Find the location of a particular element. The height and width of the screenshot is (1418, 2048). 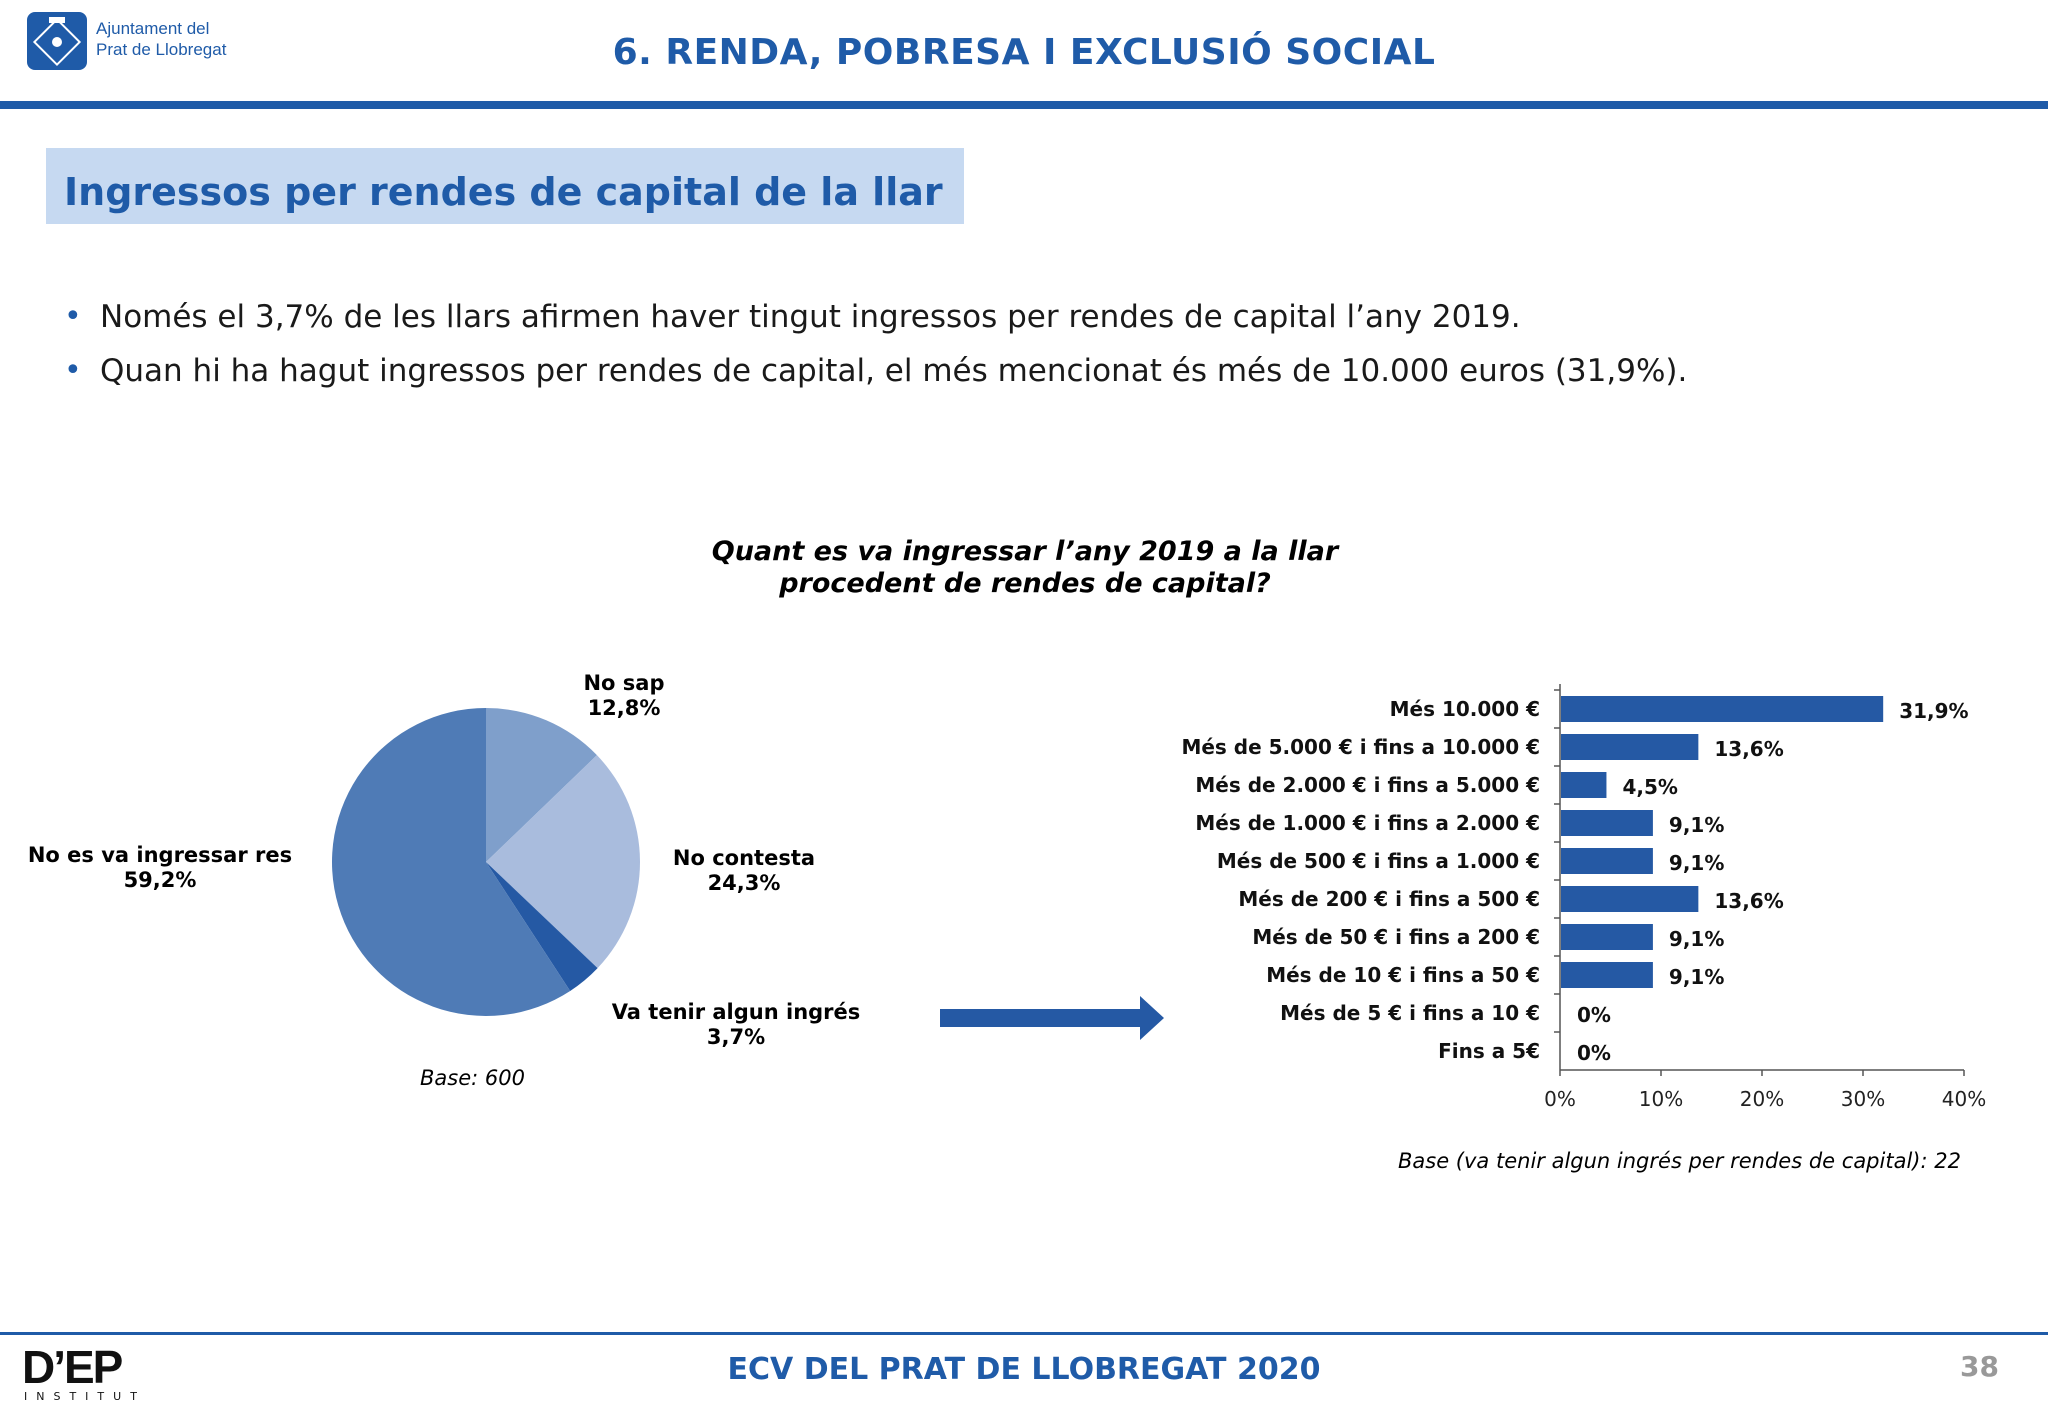

category-label: Més de 500 € i fins a 1.000 € is located at coordinates (1378, 861).